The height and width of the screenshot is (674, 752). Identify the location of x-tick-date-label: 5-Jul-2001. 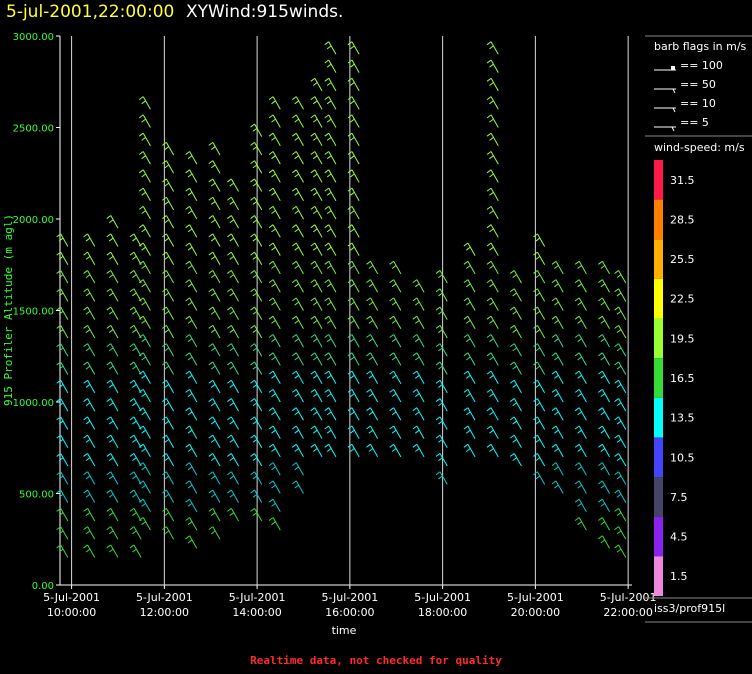
(71, 597).